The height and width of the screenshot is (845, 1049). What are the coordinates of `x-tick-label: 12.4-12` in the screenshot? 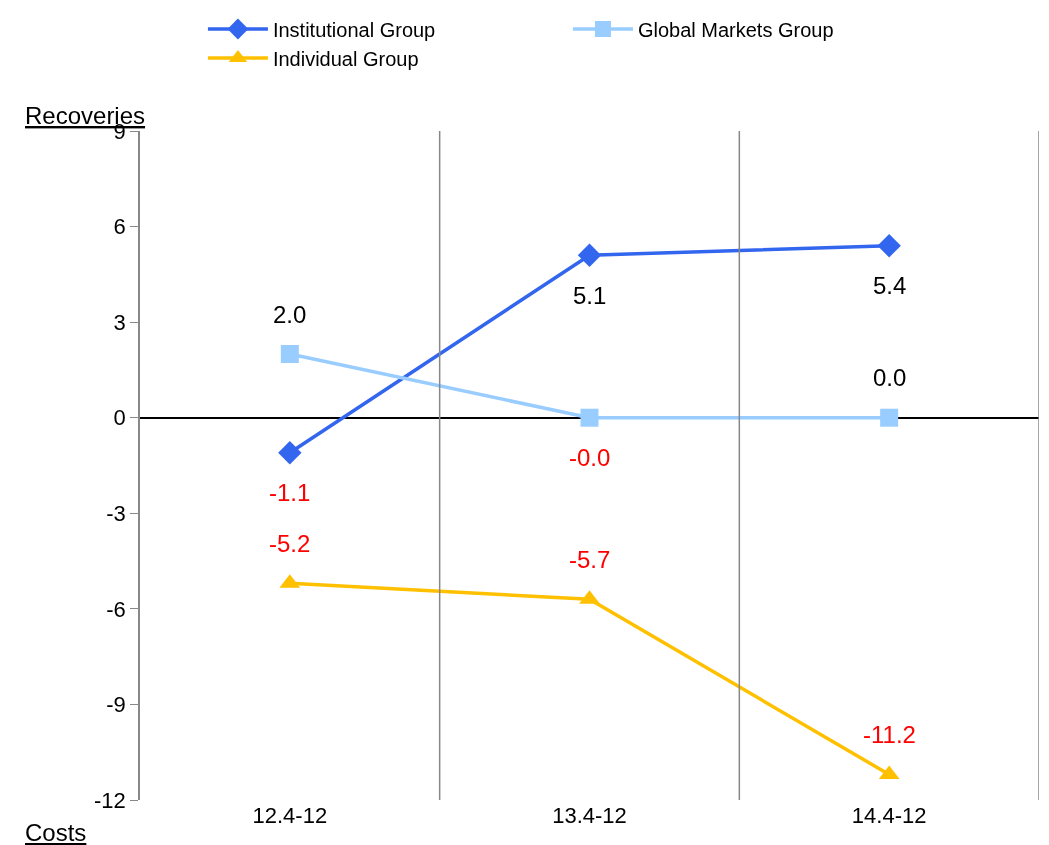 It's located at (290, 815).